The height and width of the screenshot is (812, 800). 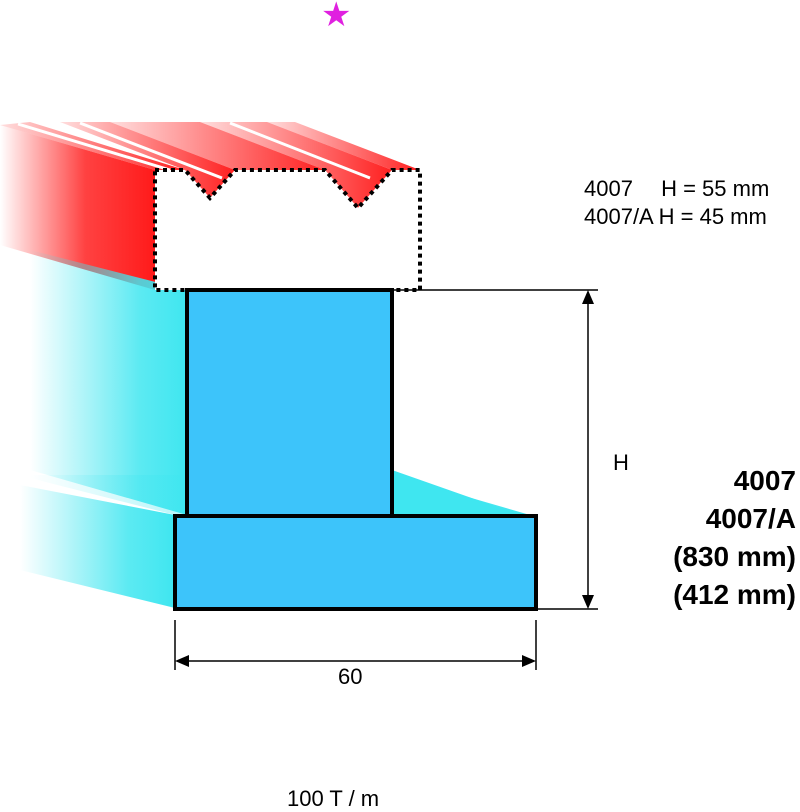 What do you see at coordinates (350, 676) in the screenshot?
I see `width-label: 60` at bounding box center [350, 676].